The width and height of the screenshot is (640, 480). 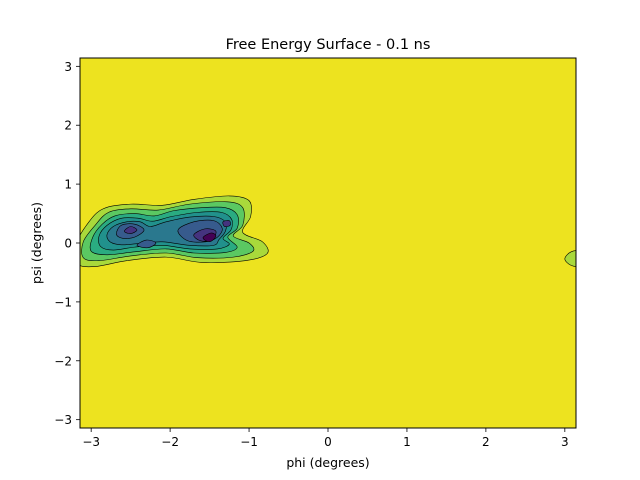 I want to click on x-tick-label: 1, so click(x=407, y=442).